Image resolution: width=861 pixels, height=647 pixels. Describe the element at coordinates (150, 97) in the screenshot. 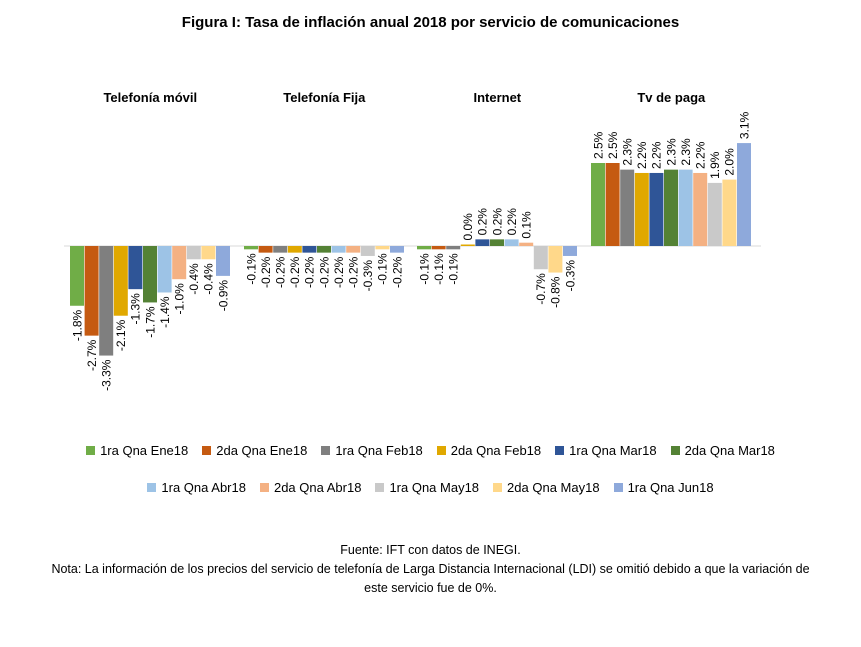

I see `category-label: Telefonía móvil` at that location.